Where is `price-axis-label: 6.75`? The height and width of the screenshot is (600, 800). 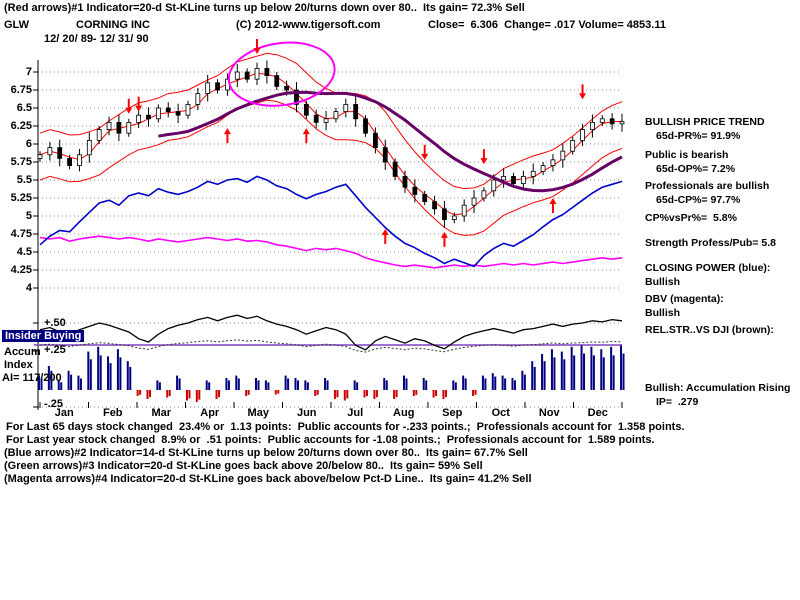 price-axis-label: 6.75 is located at coordinates (21, 90).